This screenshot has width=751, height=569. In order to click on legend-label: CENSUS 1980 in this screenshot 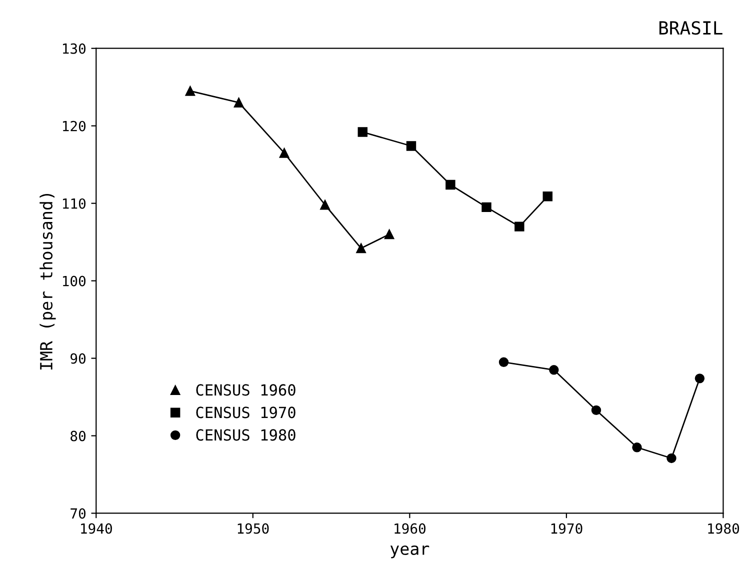, I will do `click(246, 435)`.